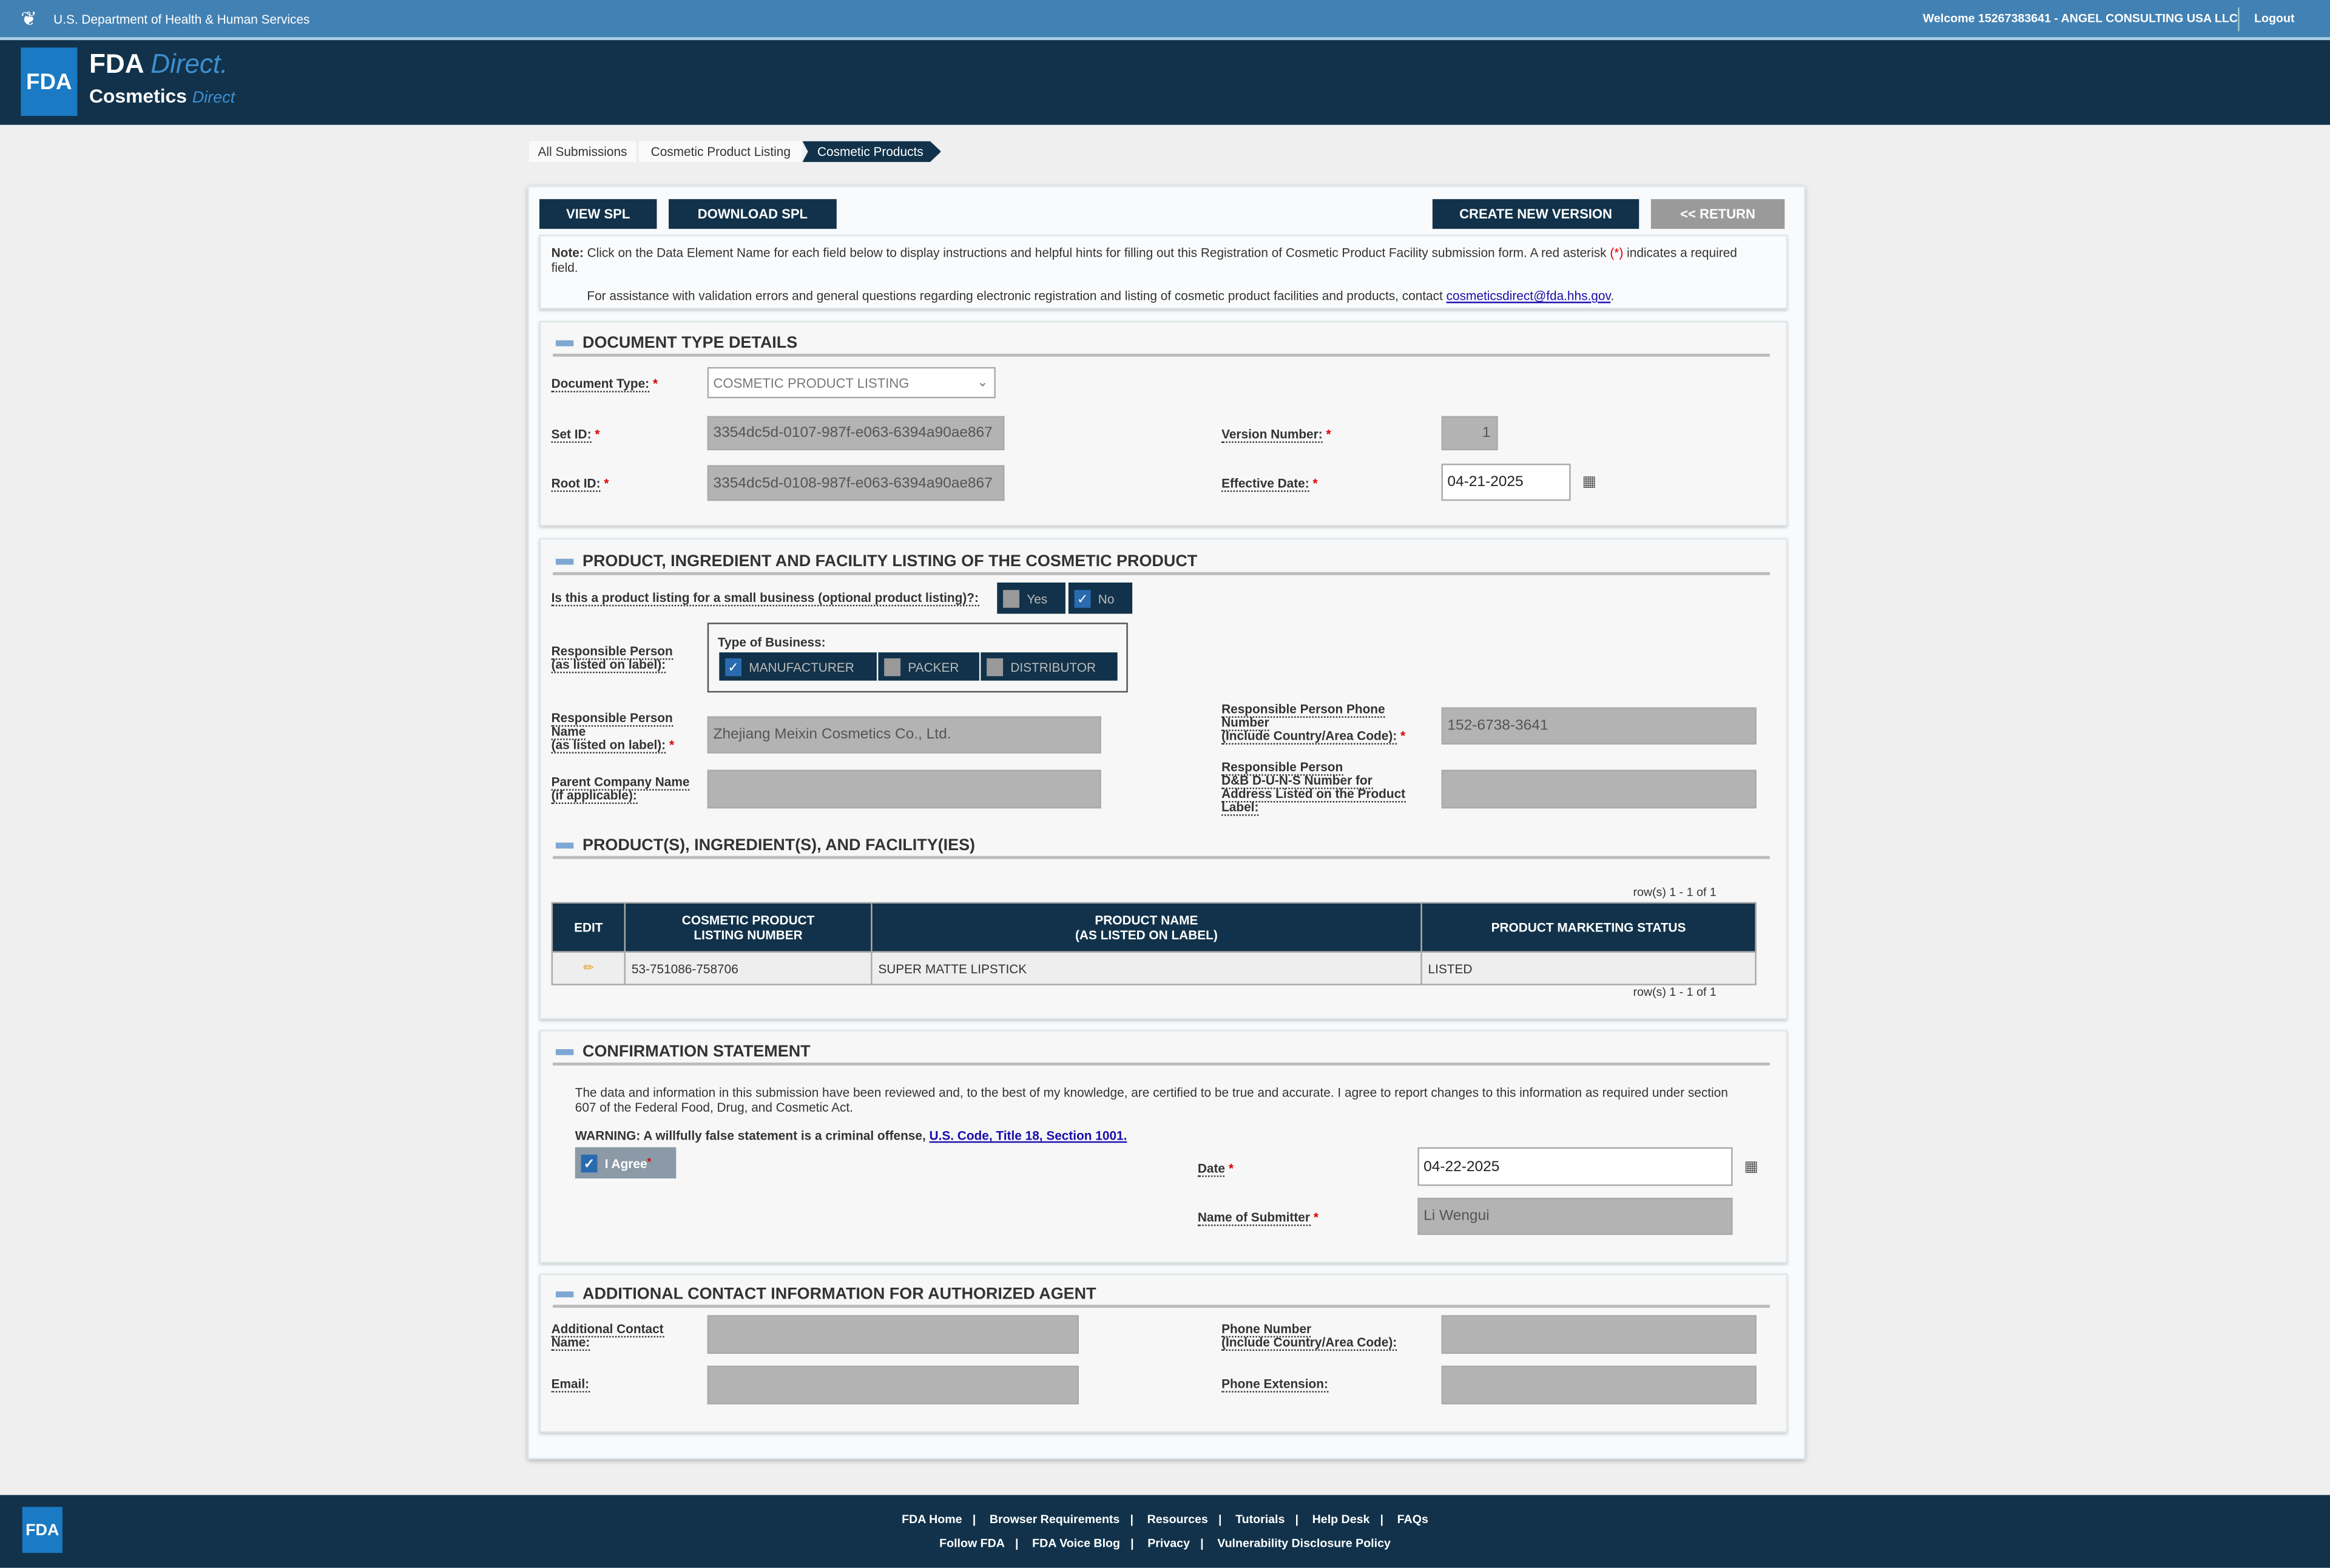 The image size is (2330, 1568). Describe the element at coordinates (1341, 1520) in the screenshot. I see `footer-link-help-desk: Help Desk` at that location.